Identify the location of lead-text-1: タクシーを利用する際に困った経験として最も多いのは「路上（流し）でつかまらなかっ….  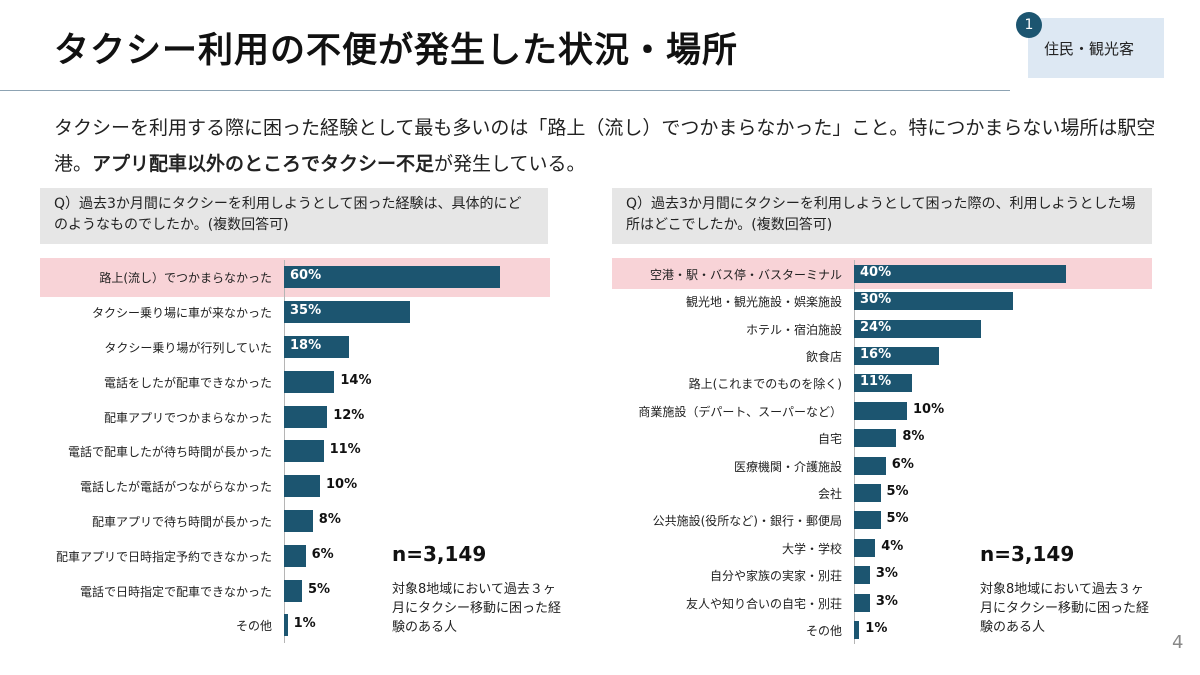
(605, 146).